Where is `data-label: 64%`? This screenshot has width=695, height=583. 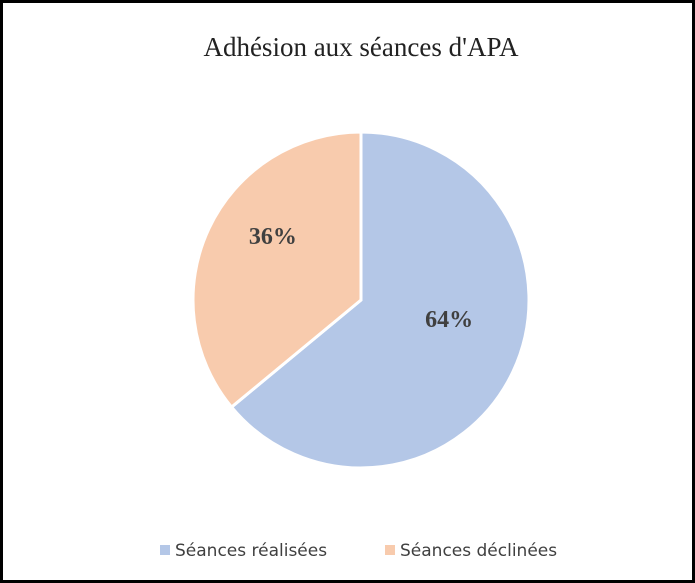
data-label: 64% is located at coordinates (449, 320).